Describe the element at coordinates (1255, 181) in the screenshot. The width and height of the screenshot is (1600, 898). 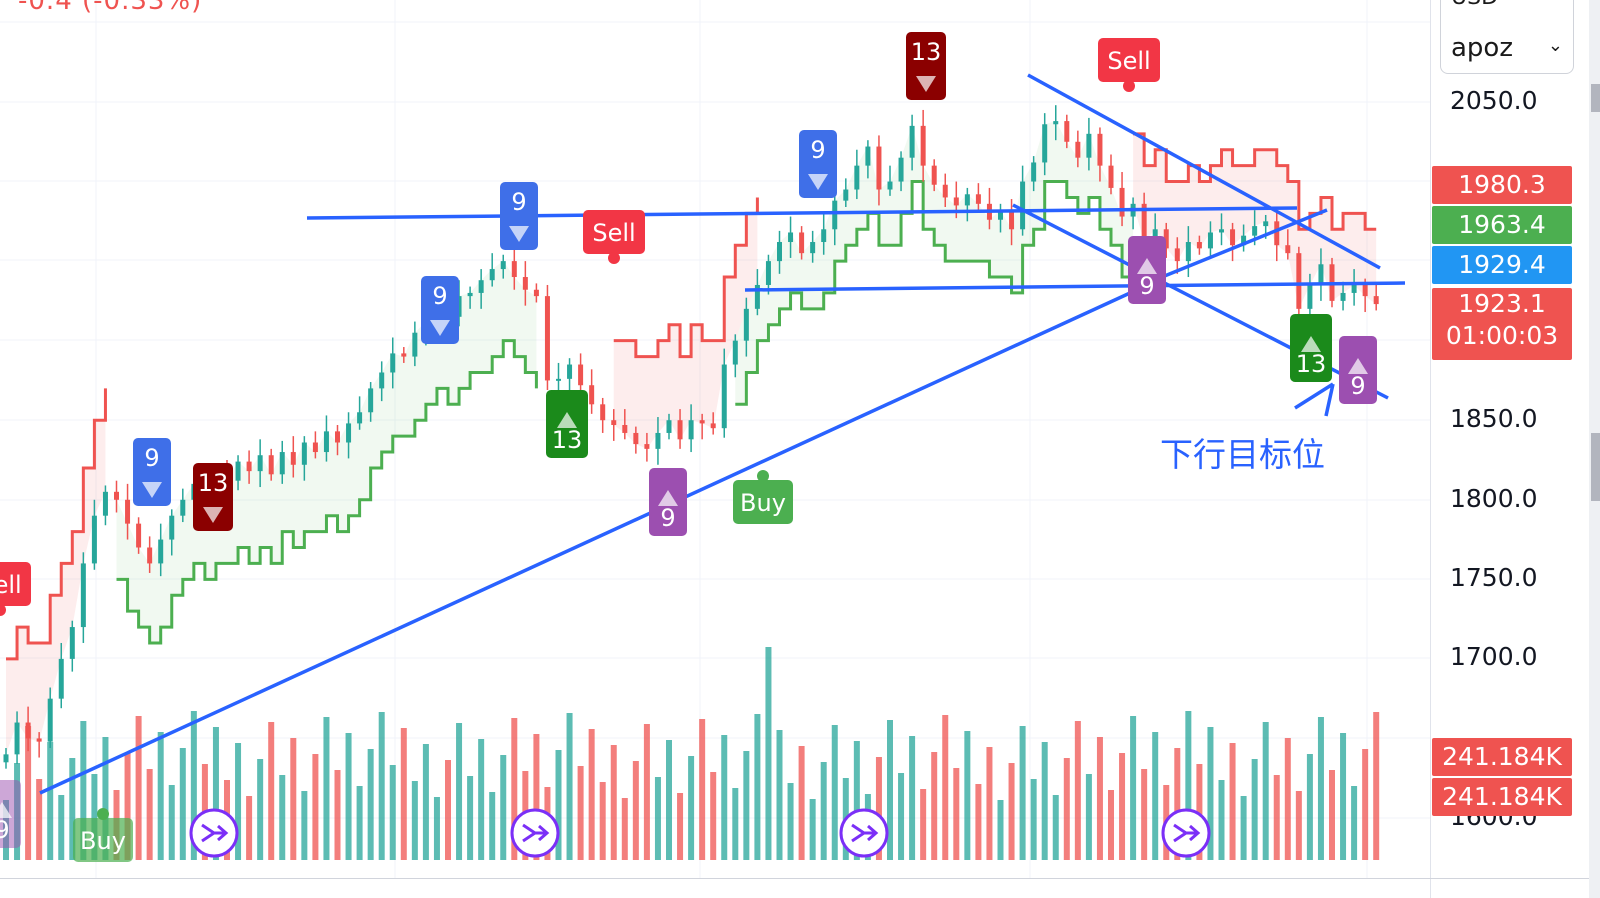
I see `supertrend-line` at that location.